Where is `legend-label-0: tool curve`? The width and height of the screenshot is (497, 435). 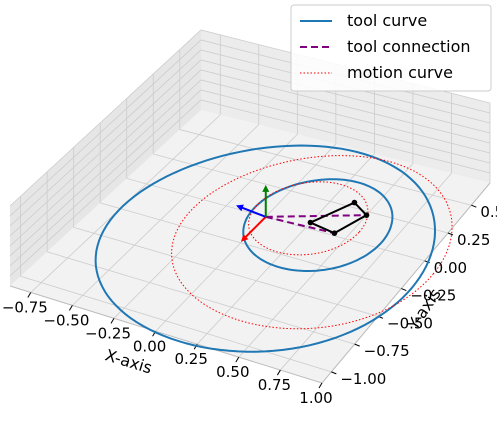 legend-label-0: tool curve is located at coordinates (387, 20).